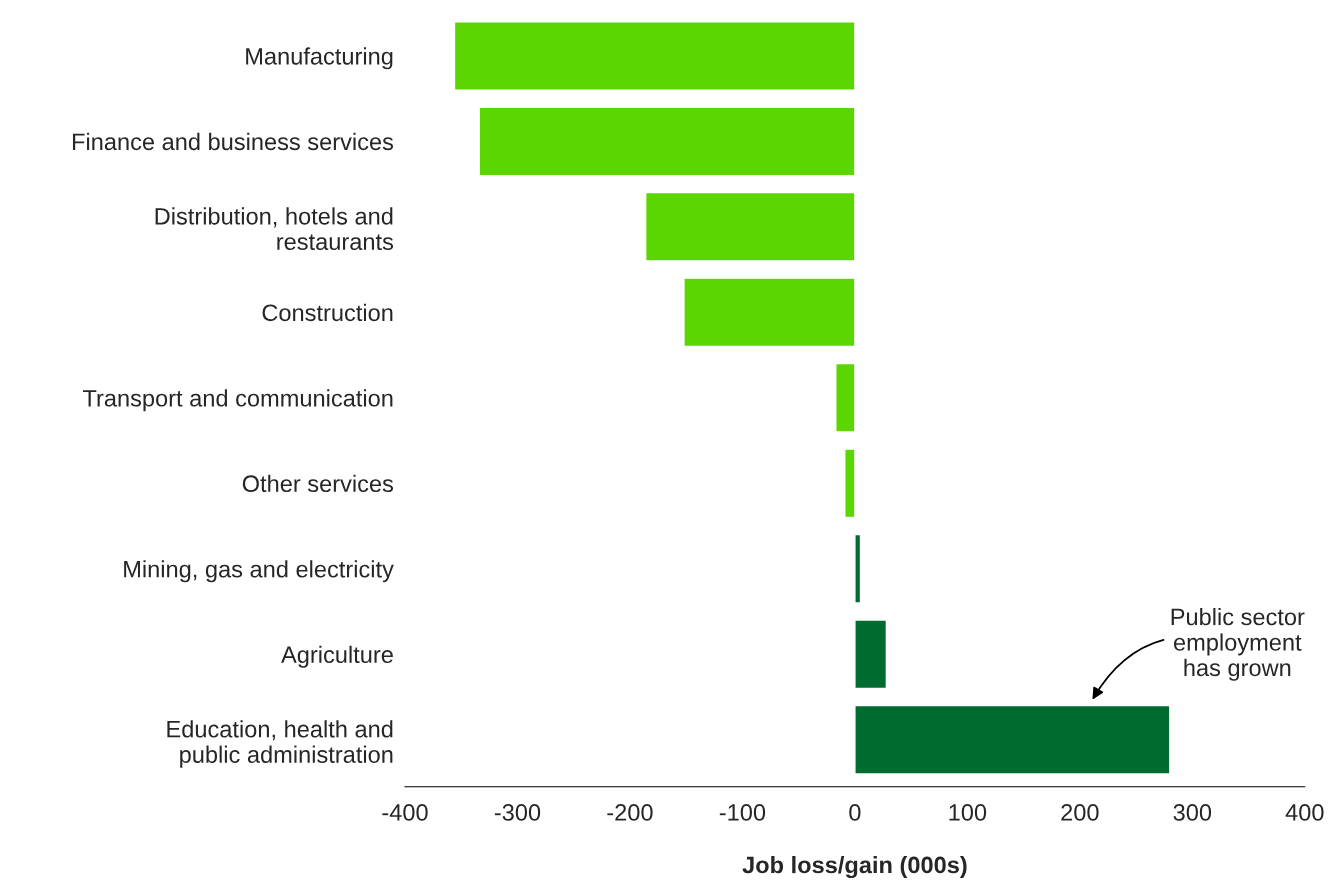  What do you see at coordinates (274, 229) in the screenshot?
I see `y-tick-label: Distribution, hotels and restaurants` at bounding box center [274, 229].